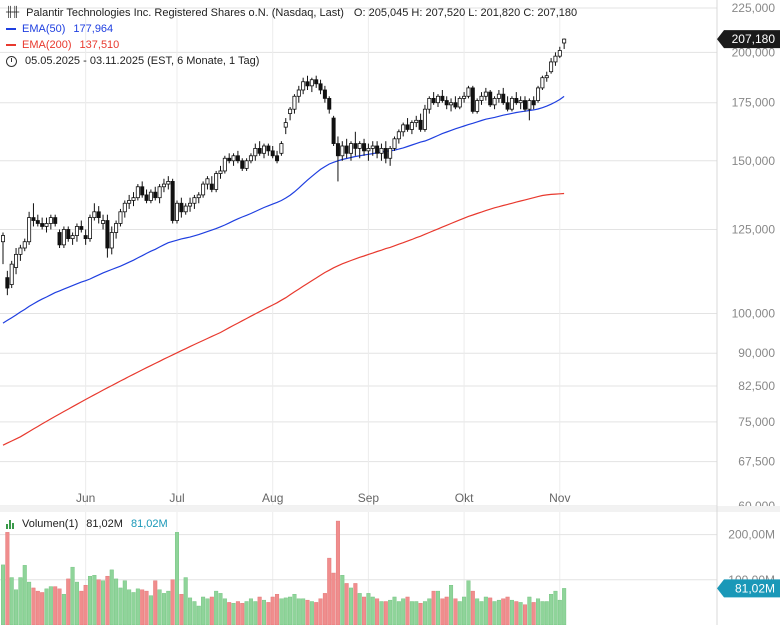  I want to click on x-tick-label: Nov, so click(559, 498).